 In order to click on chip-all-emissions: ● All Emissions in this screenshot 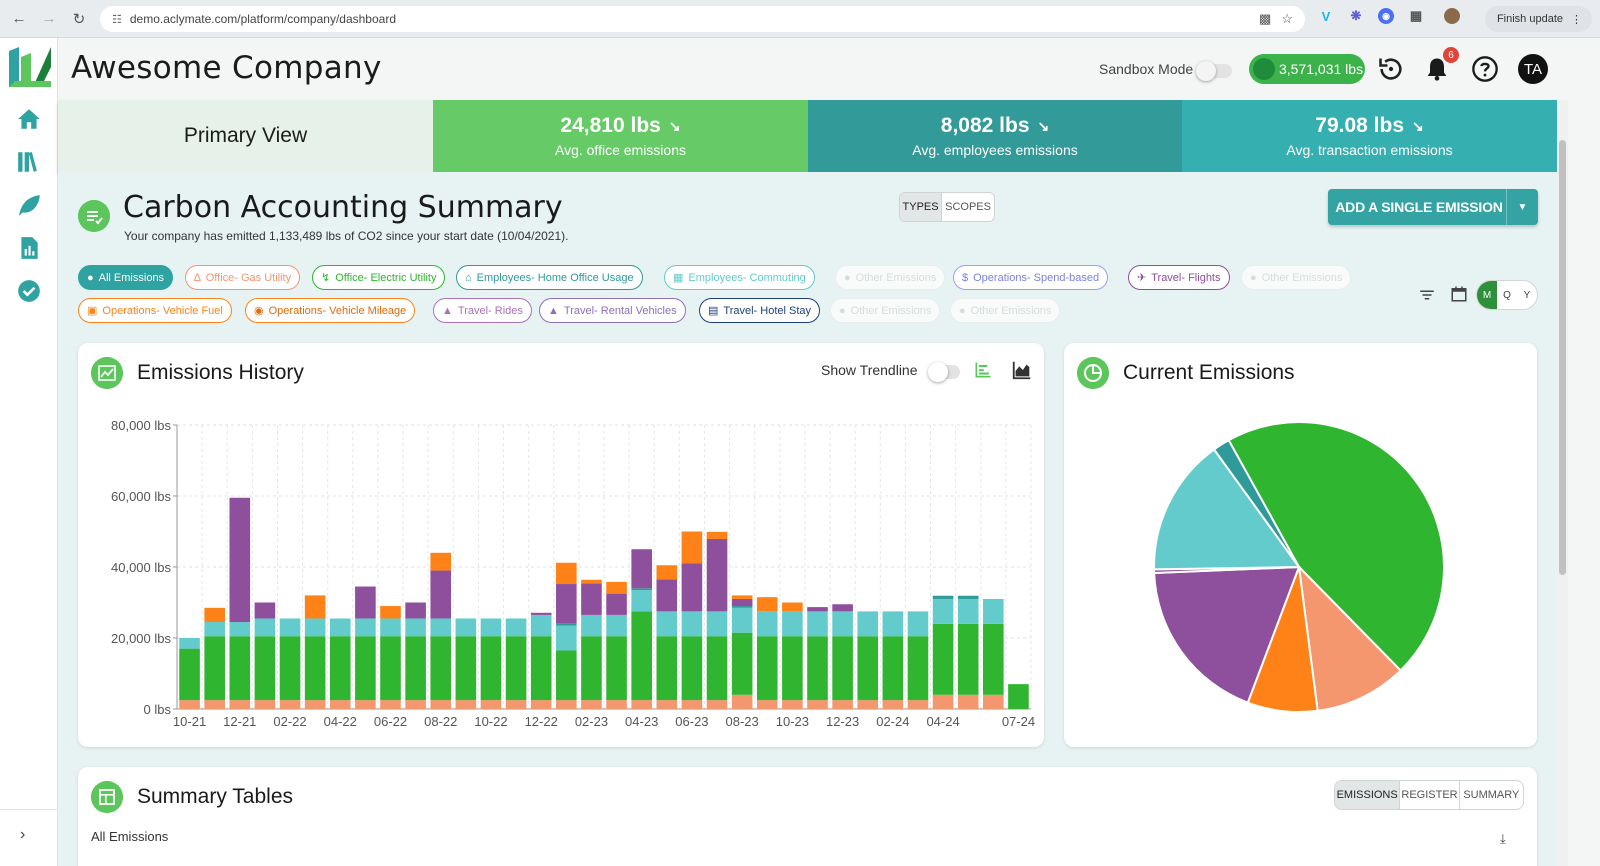, I will do `click(126, 277)`.